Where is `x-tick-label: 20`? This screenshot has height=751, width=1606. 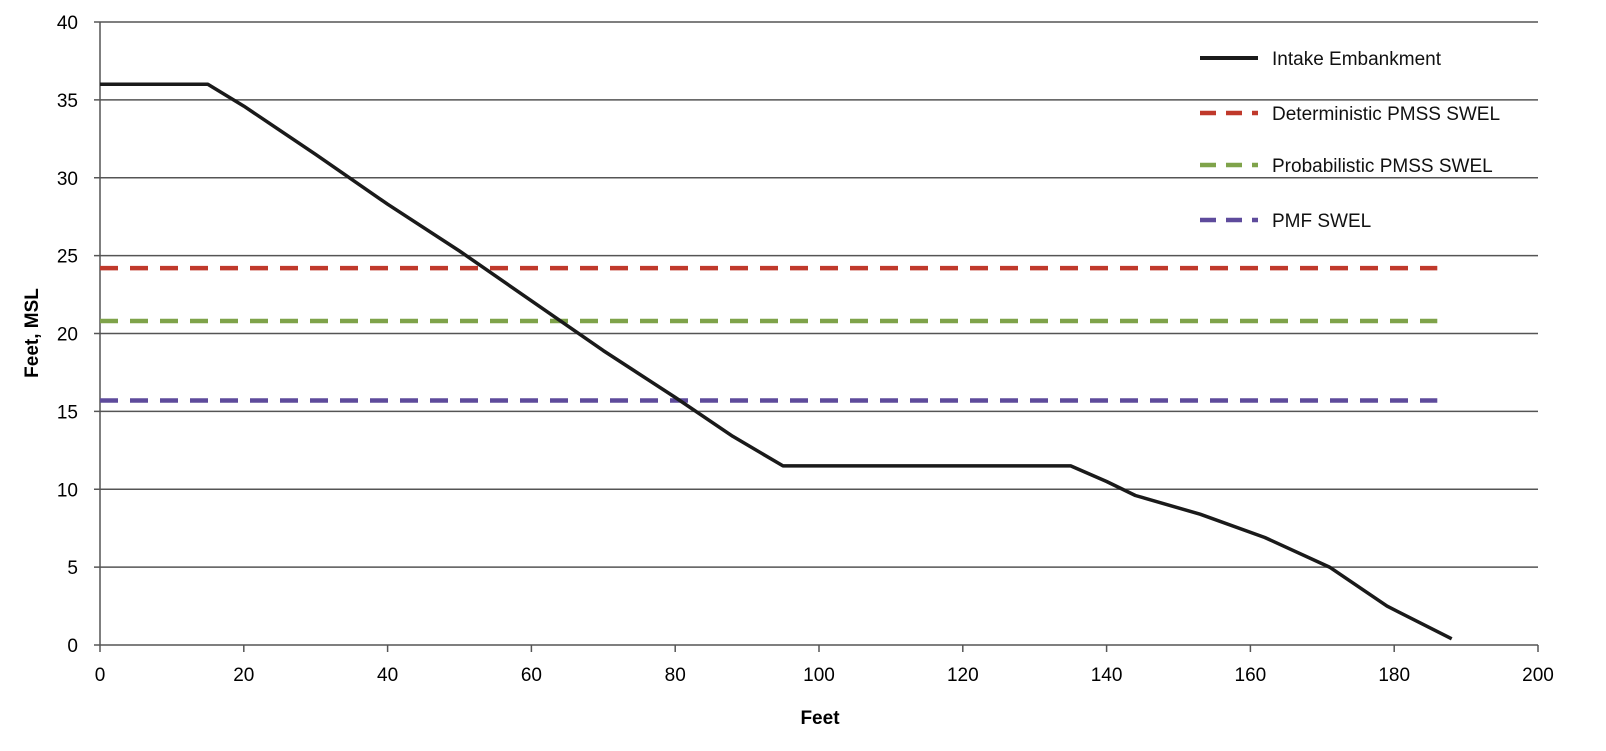 x-tick-label: 20 is located at coordinates (243, 675).